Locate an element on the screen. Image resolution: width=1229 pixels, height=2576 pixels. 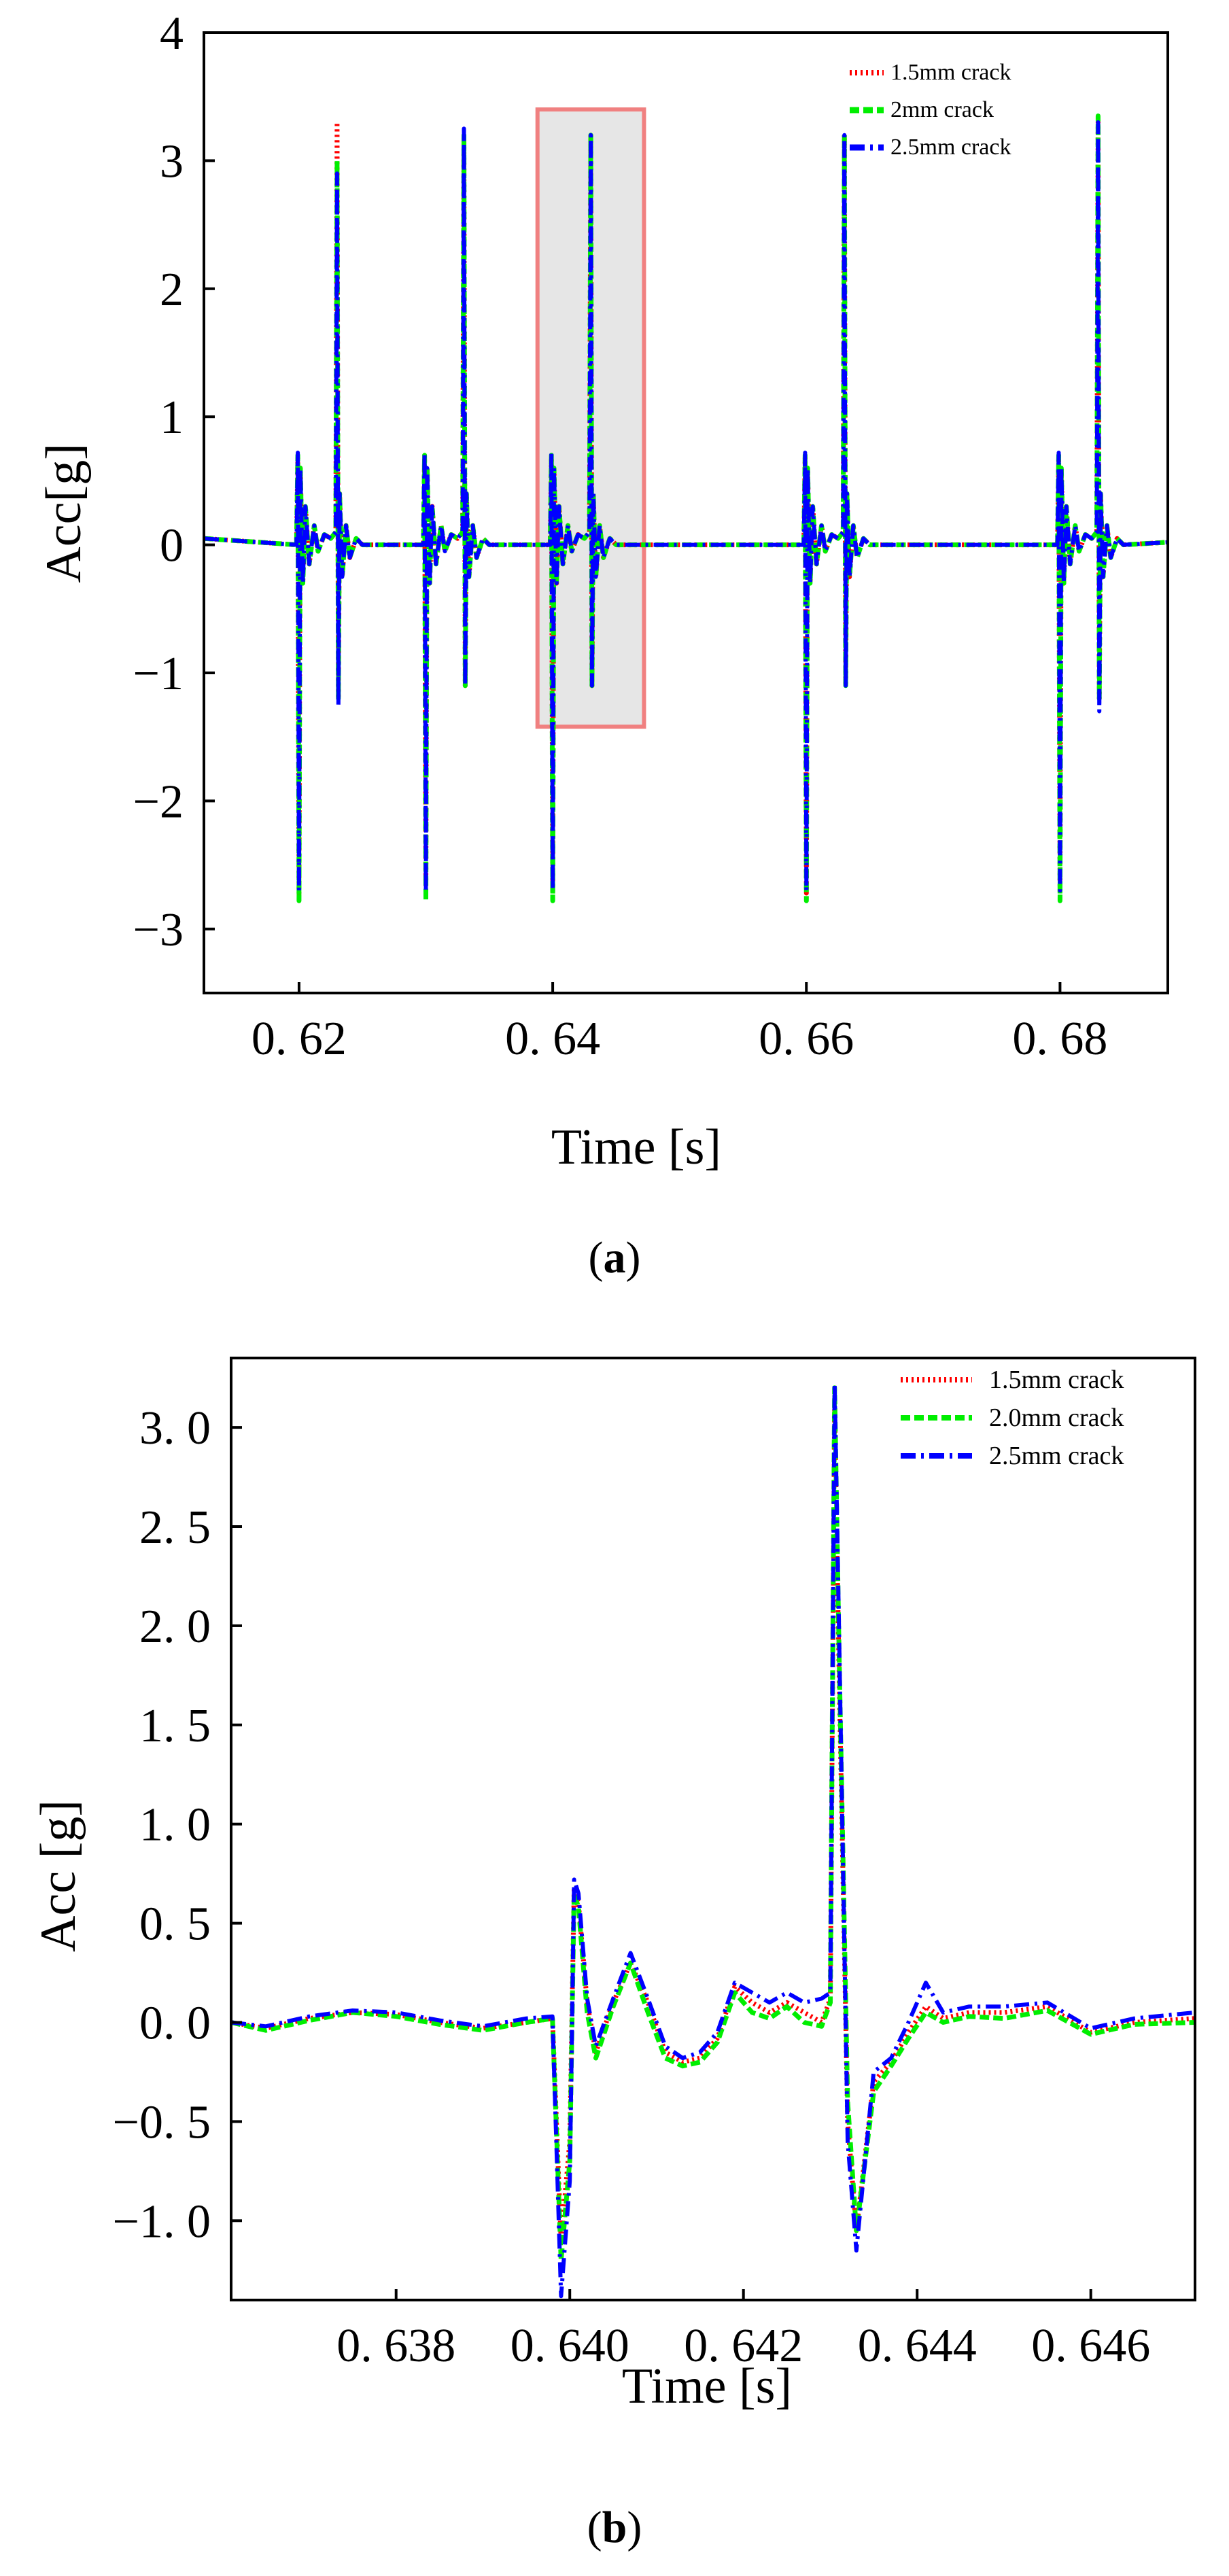
b-y-tick-label: 2. 5 is located at coordinates (175, 1527).